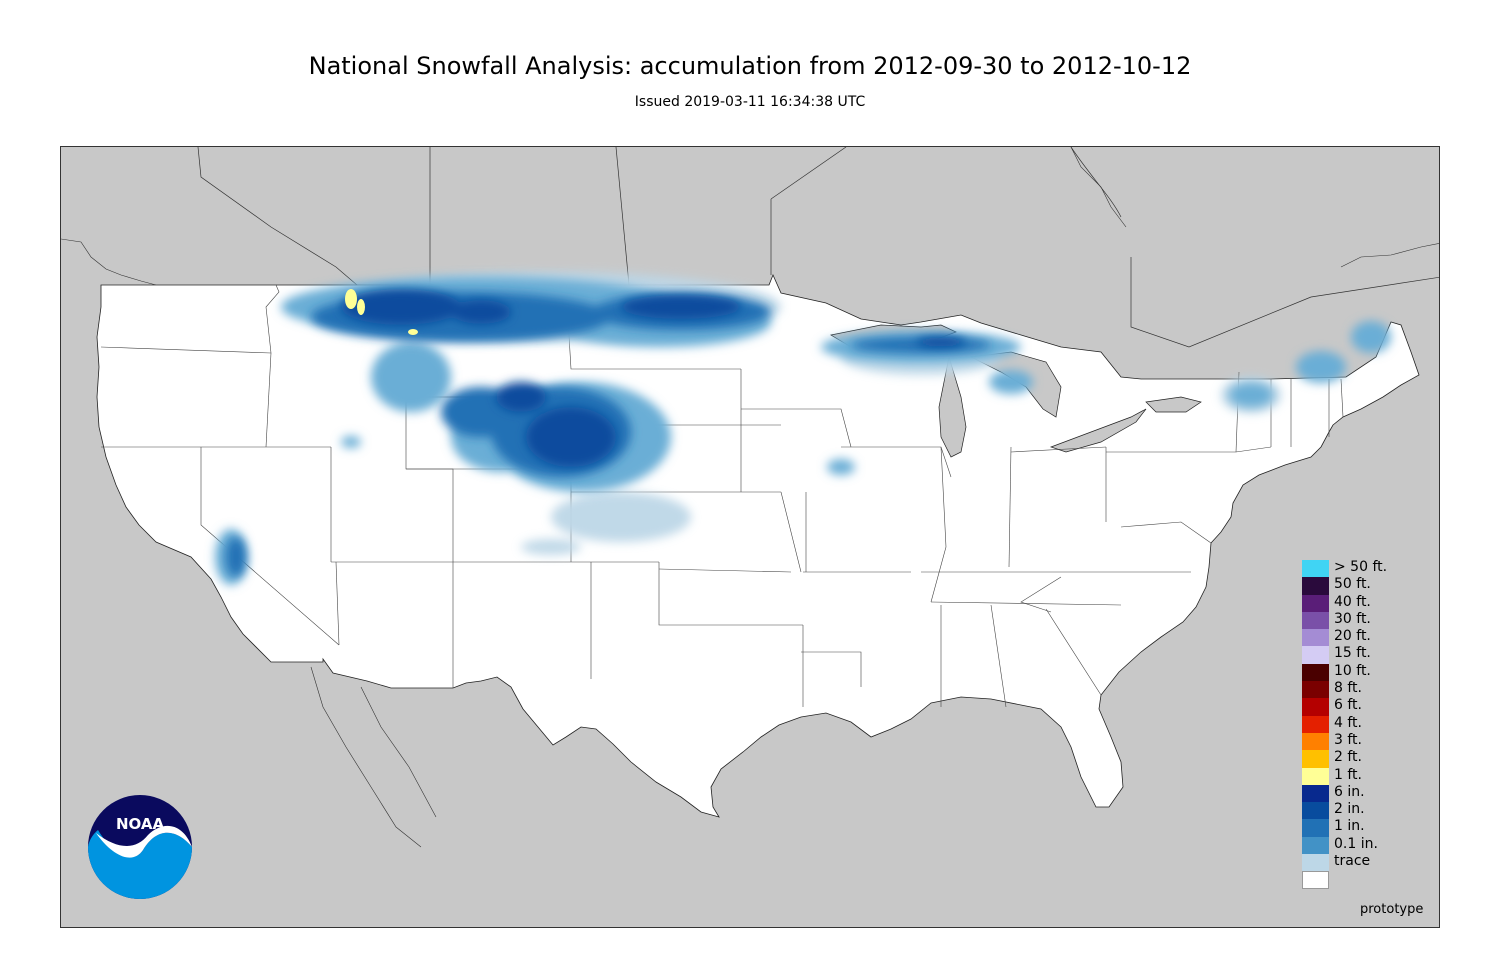 The height and width of the screenshot is (978, 1500). What do you see at coordinates (1356, 843) in the screenshot?
I see `legend-label: 0.1 in.` at bounding box center [1356, 843].